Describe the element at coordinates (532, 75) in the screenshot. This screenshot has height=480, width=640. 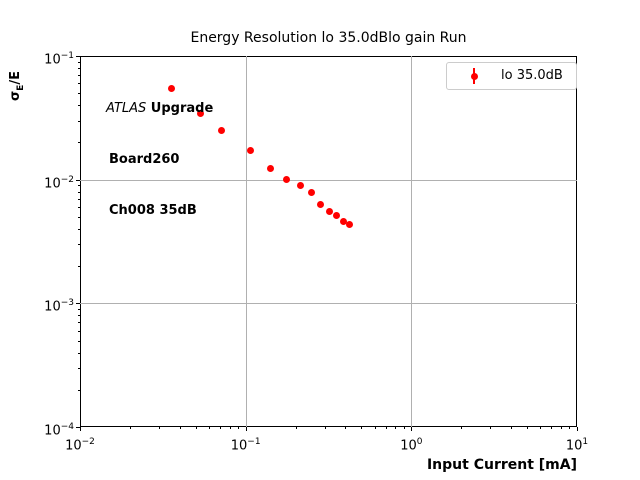
I see `legend-label: lo 35.0dB` at that location.